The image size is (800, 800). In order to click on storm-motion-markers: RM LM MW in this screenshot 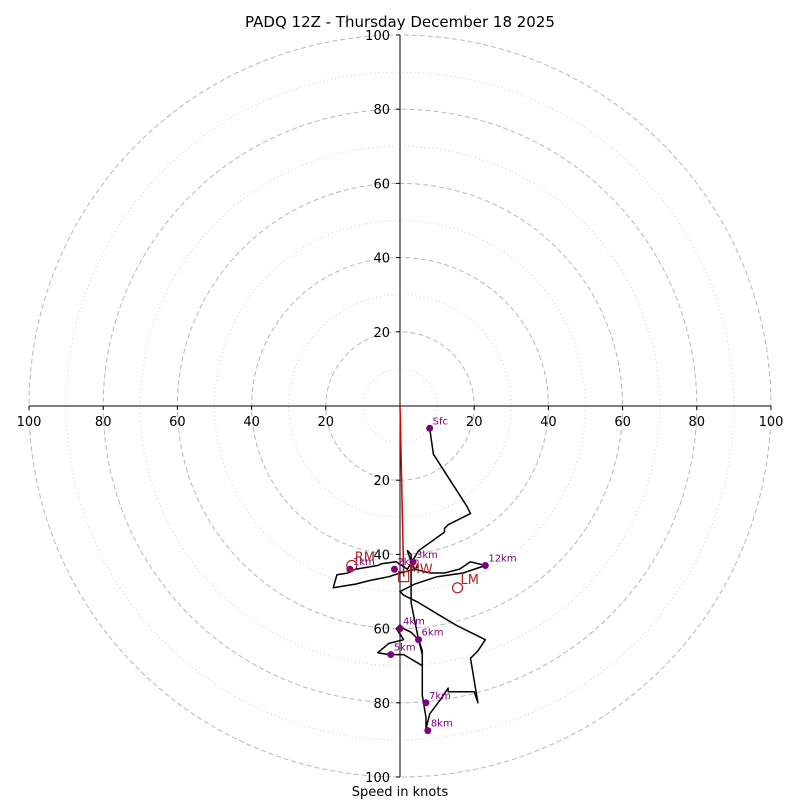, I will do `click(412, 572)`.